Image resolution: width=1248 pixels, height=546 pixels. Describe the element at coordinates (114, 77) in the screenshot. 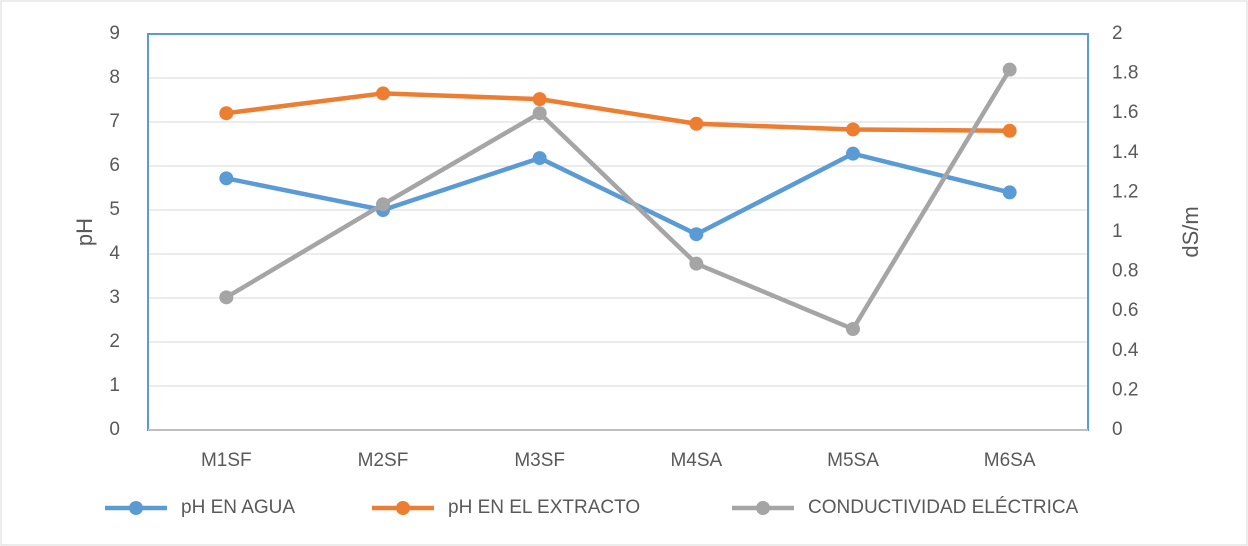

I see `y-tick-label: 8` at that location.